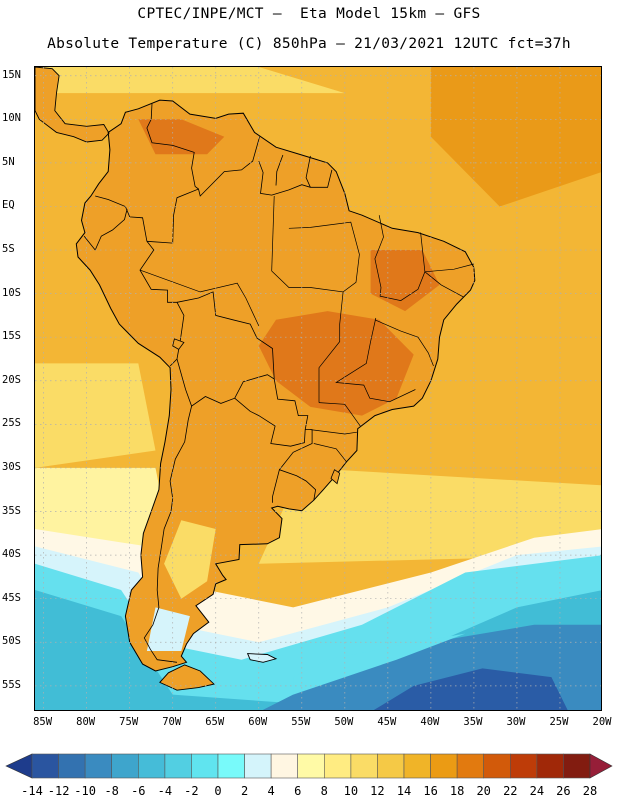  What do you see at coordinates (218, 791) in the screenshot?
I see `colorbar-label: 0` at bounding box center [218, 791].